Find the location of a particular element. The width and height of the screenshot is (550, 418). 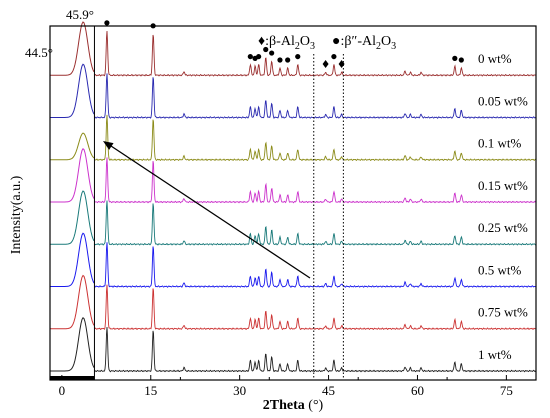

series-label: 0 wt% is located at coordinates (495, 58).